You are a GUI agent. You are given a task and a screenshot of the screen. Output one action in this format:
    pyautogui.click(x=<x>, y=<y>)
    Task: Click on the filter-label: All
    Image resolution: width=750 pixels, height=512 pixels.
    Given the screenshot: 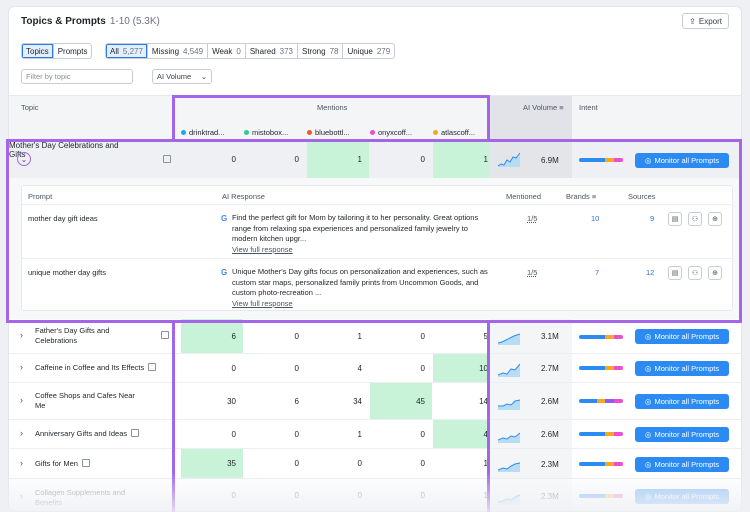 What is the action you would take?
    pyautogui.click(x=114, y=51)
    